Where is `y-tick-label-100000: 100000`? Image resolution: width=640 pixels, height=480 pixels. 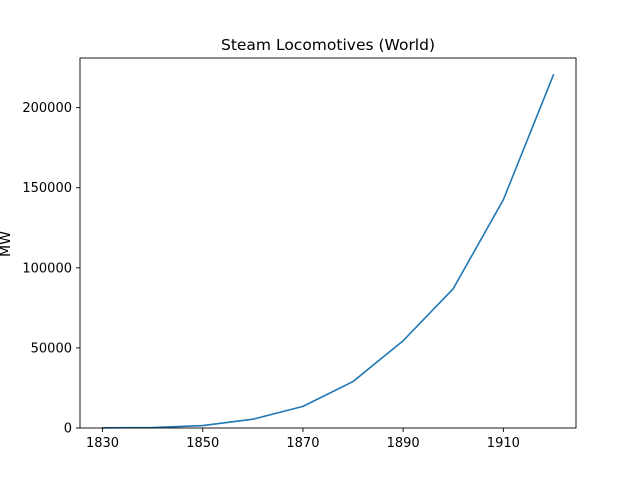 y-tick-label-100000: 100000 is located at coordinates (47, 268).